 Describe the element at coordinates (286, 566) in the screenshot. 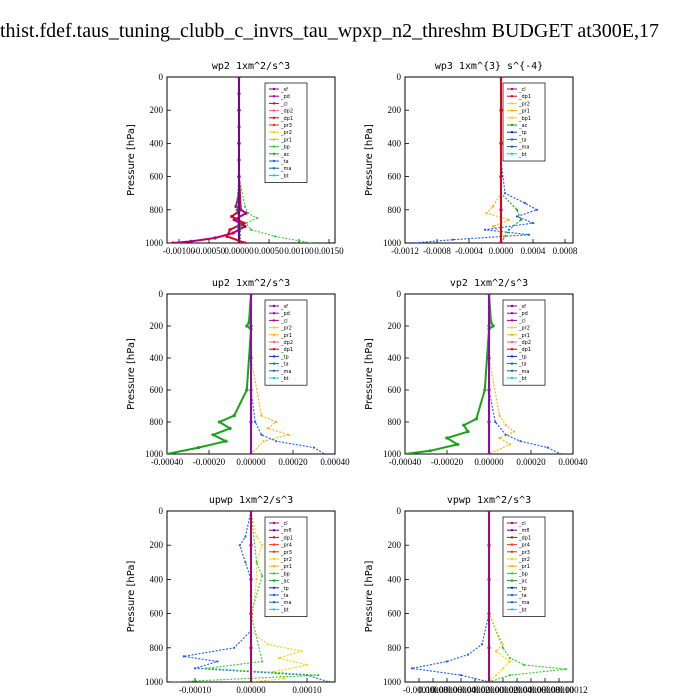

I see `legend-box` at that location.